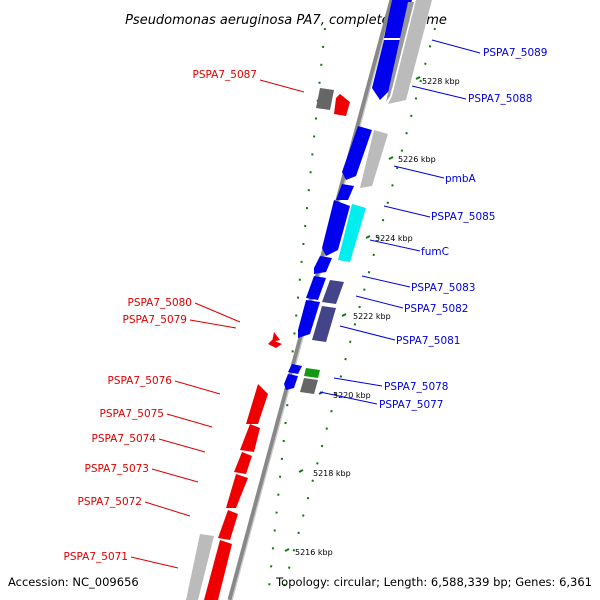  What do you see at coordinates (411, 405) in the screenshot?
I see `gene-label: PSPA7_5077` at bounding box center [411, 405].